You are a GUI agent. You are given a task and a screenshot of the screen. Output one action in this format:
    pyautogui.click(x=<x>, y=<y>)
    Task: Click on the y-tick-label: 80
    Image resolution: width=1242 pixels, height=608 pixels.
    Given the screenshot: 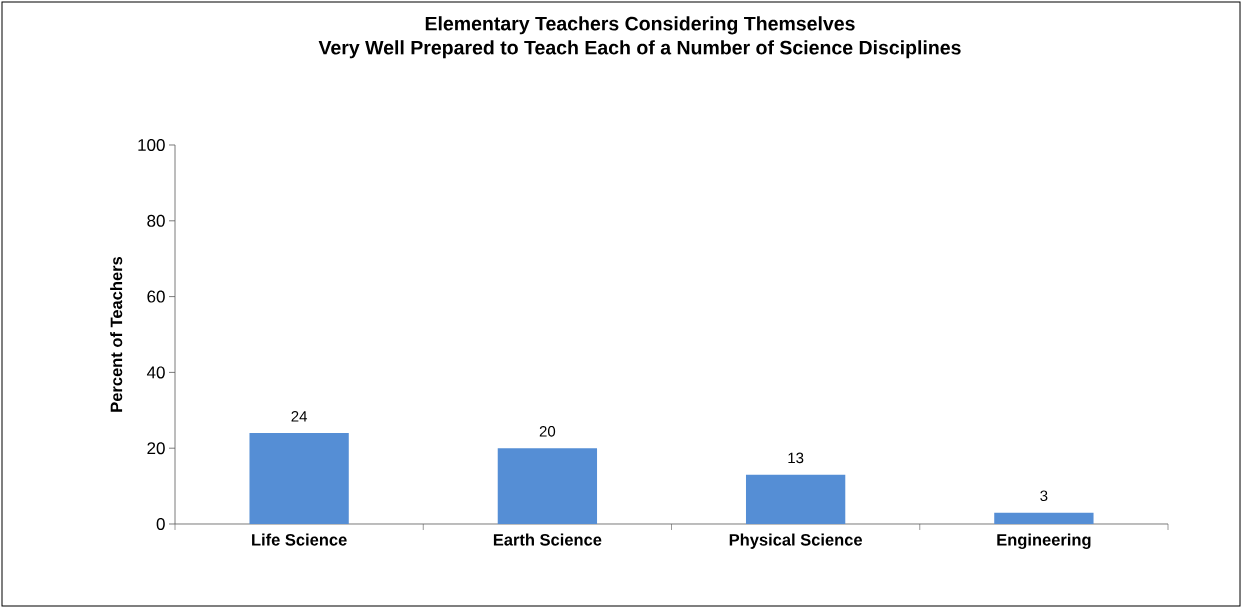 What is the action you would take?
    pyautogui.click(x=156, y=220)
    